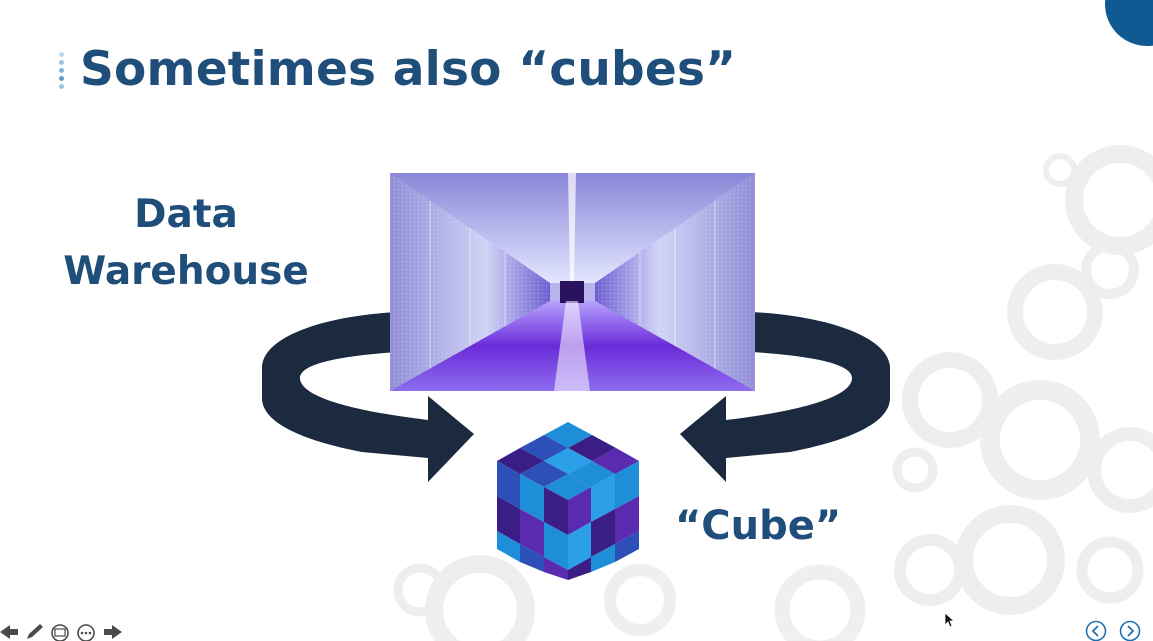 Image resolution: width=1153 pixels, height=641 pixels. Describe the element at coordinates (86, 632) in the screenshot. I see `more-icon` at that location.